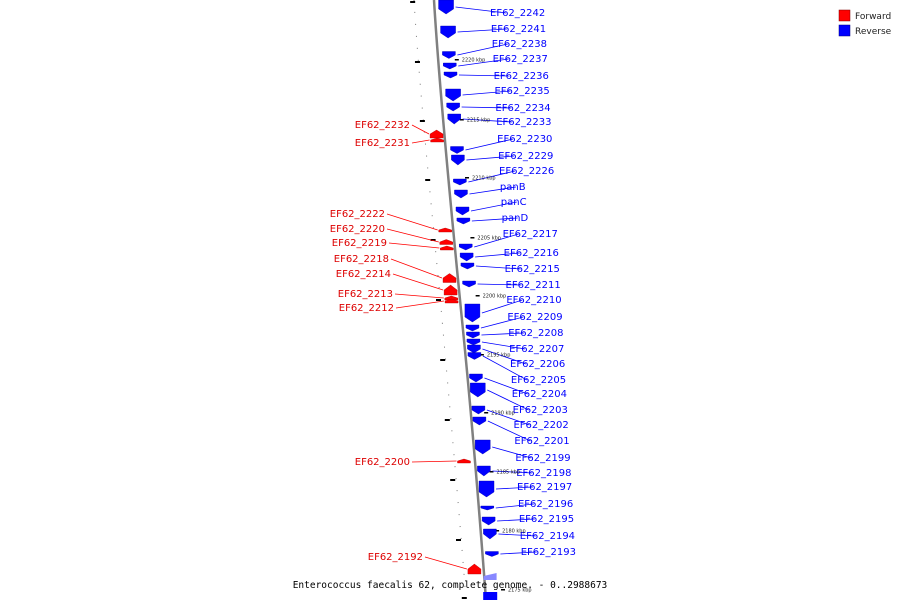 Image resolution: width=900 pixels, height=600 pixels. What do you see at coordinates (540, 425) in the screenshot?
I see `reverse-gene-label: EF62_2202` at bounding box center [540, 425].